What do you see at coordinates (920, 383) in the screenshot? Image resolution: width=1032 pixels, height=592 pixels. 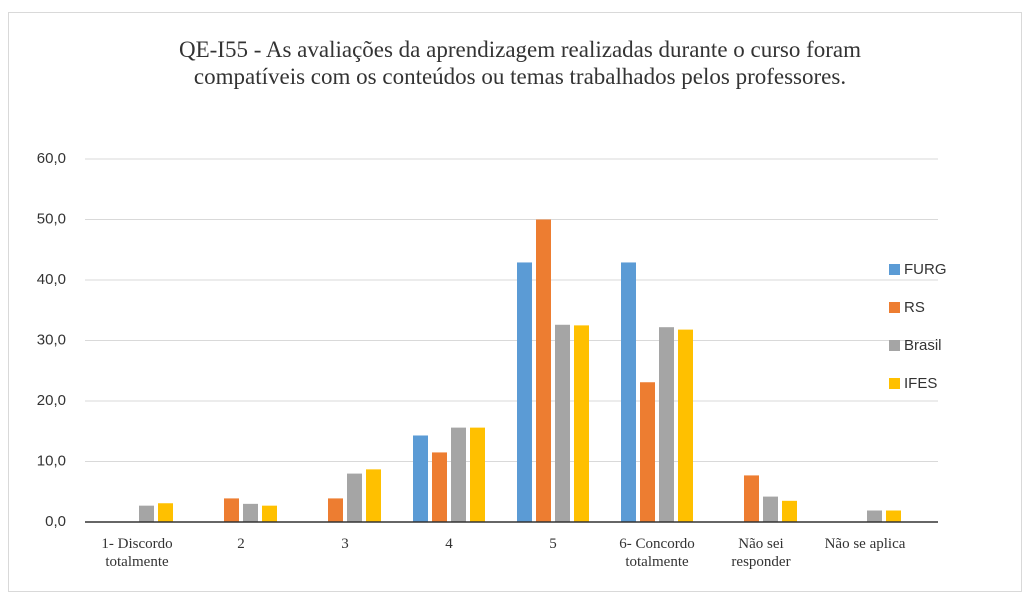 I see `legend-label: IFES` at bounding box center [920, 383].